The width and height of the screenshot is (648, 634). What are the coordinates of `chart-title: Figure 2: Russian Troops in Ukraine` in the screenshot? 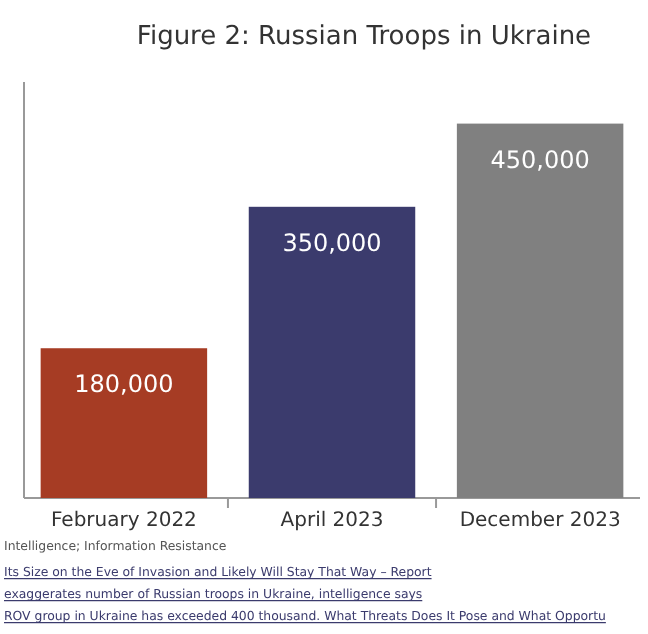 It's located at (364, 37).